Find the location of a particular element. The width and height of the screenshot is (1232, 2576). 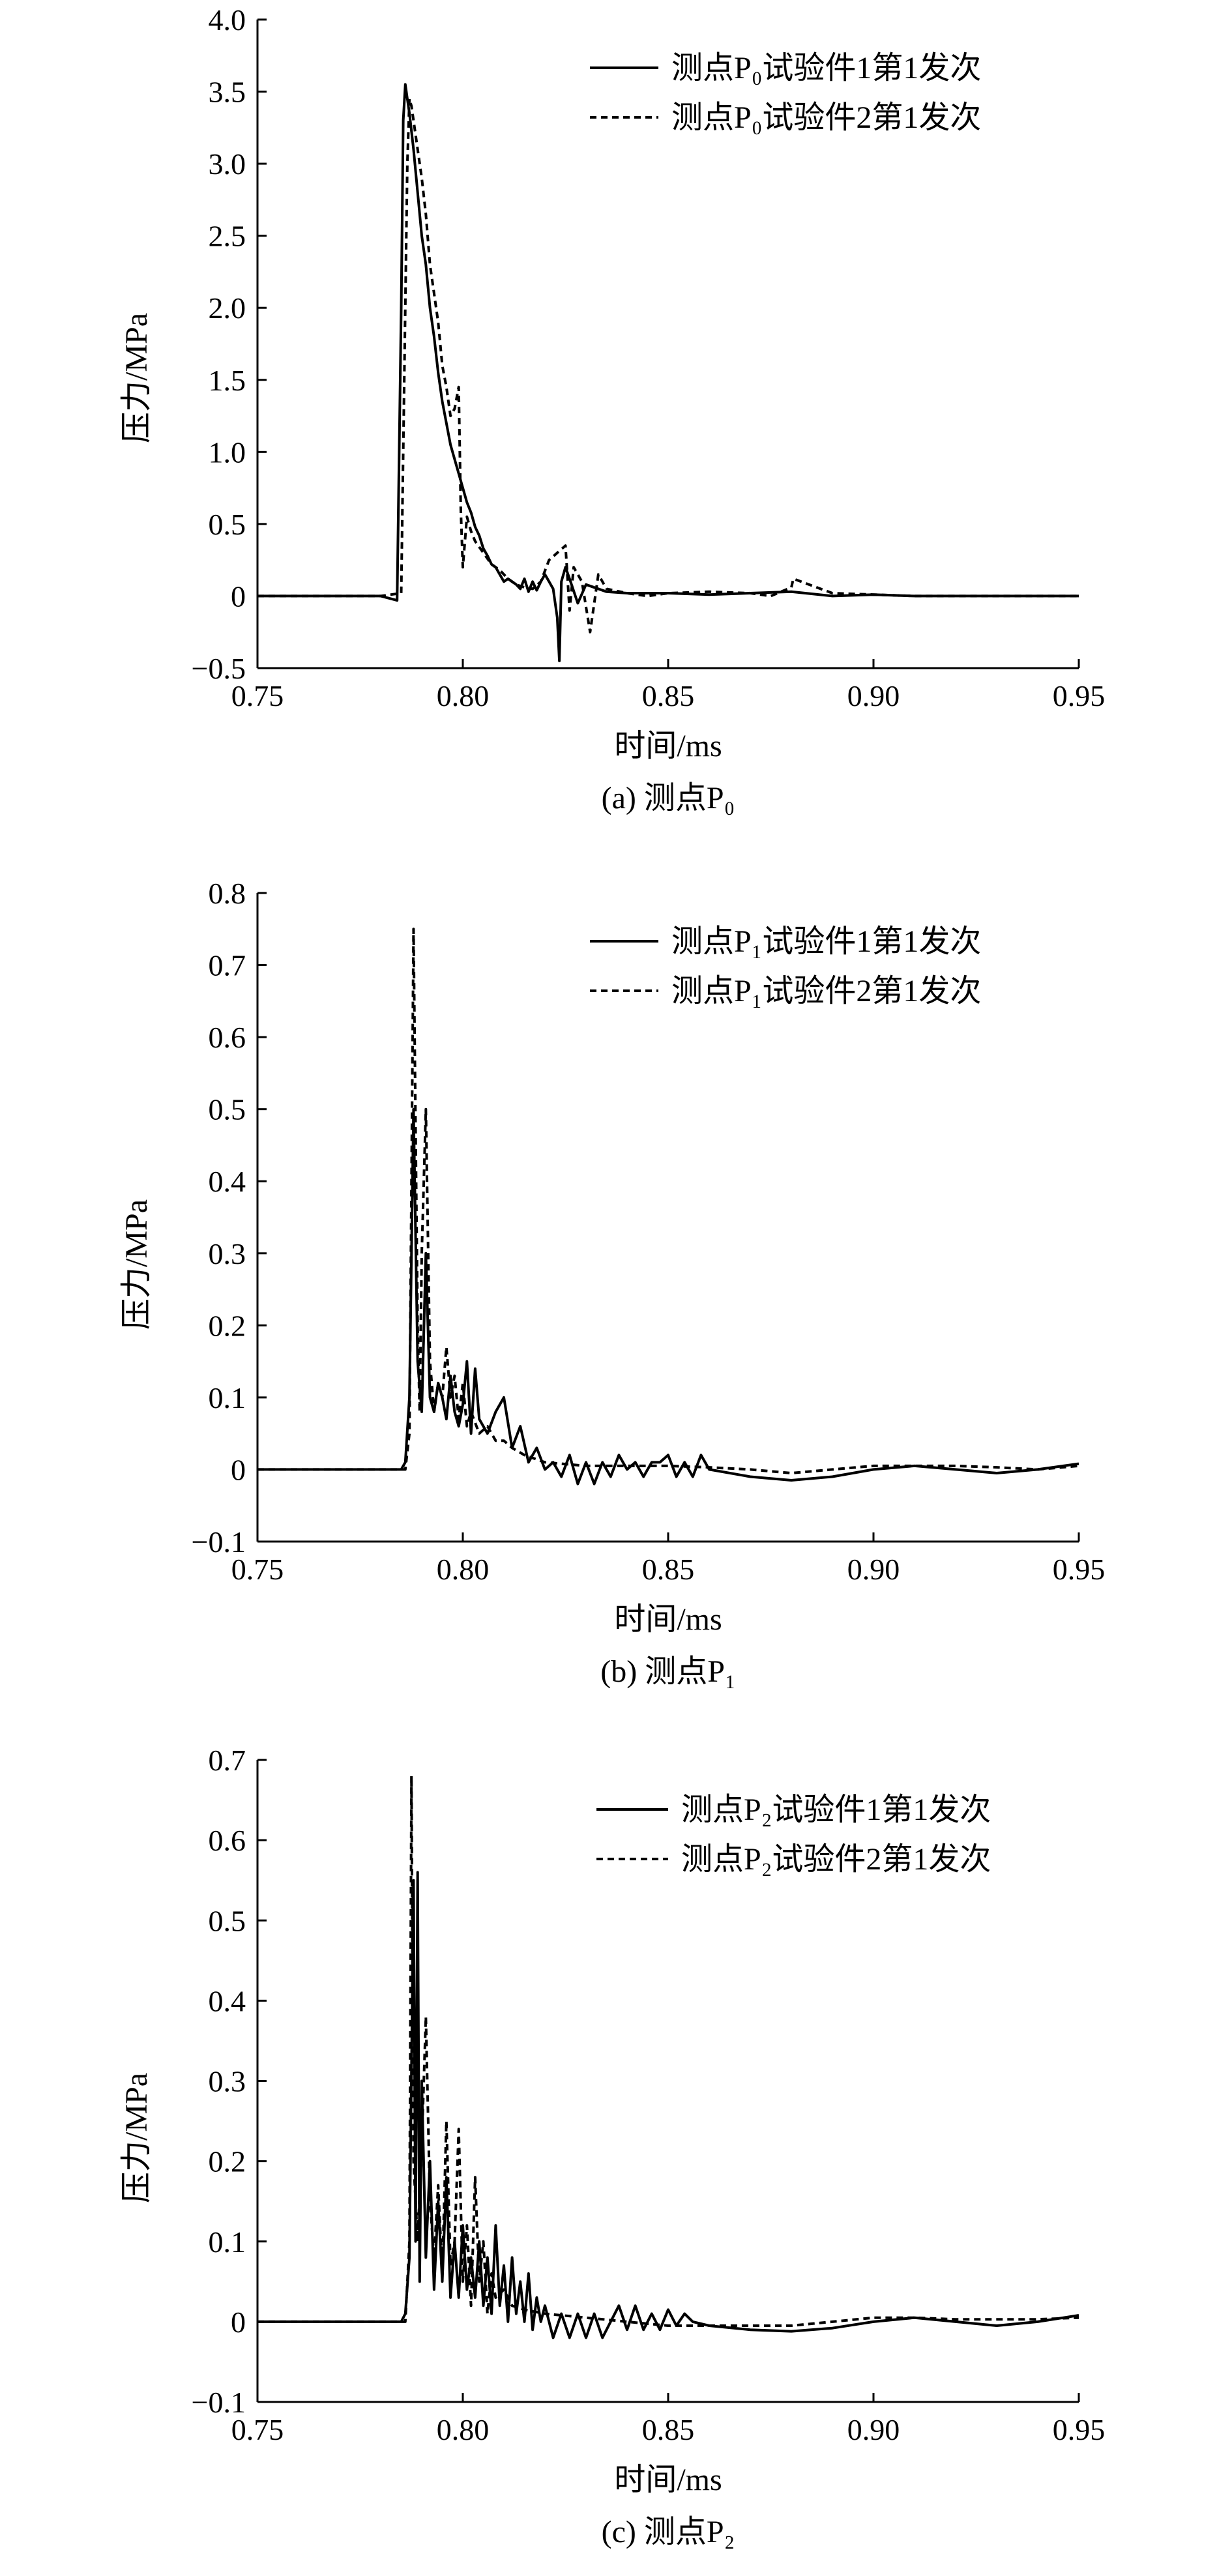

y-tick-label: 1.5 is located at coordinates (228, 380).